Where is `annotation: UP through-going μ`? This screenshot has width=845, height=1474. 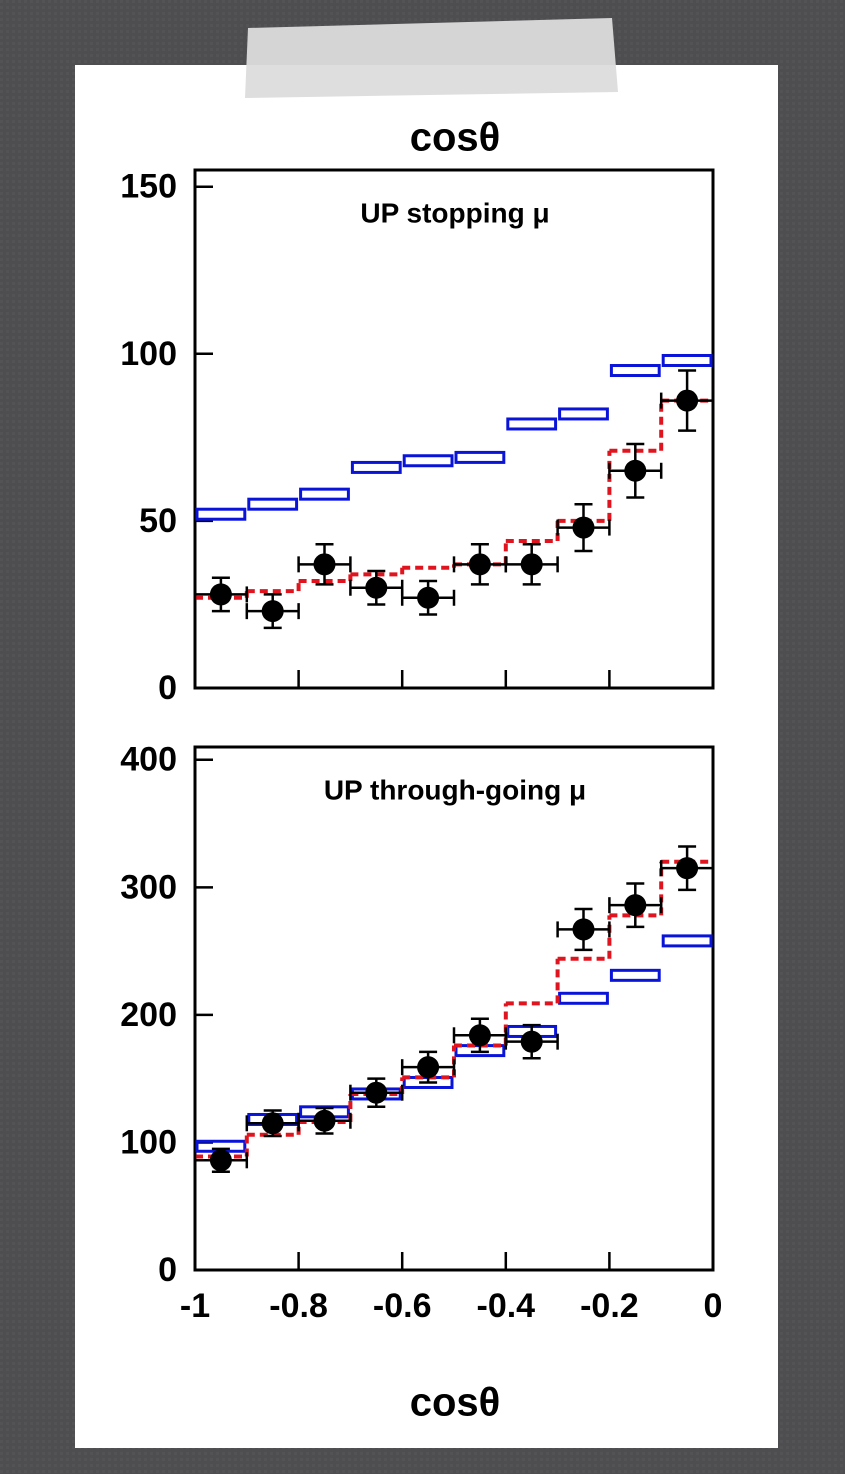
annotation: UP through-going μ is located at coordinates (455, 789).